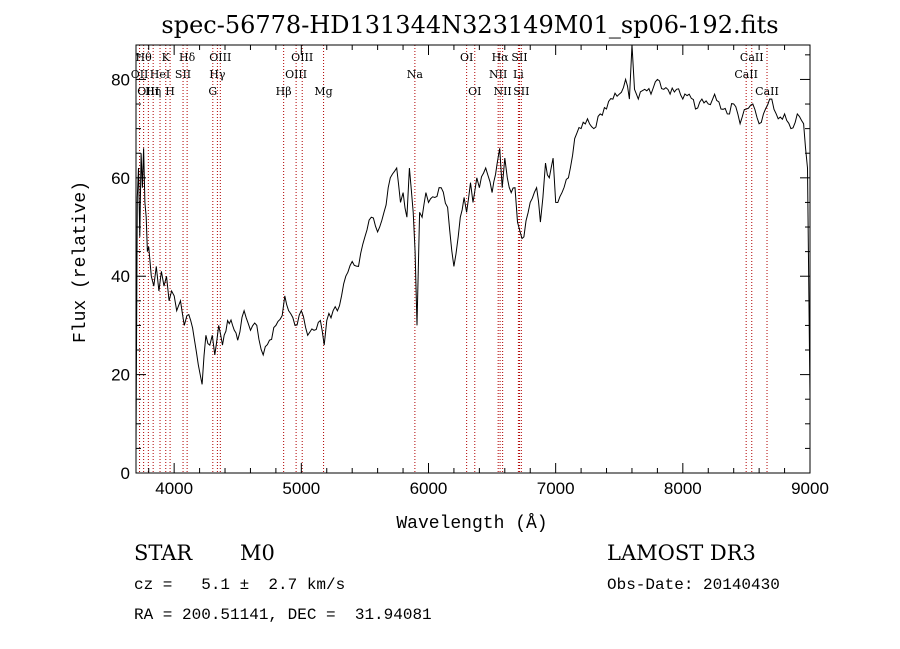  I want to click on y-tick-label-2: 40, so click(120, 276).